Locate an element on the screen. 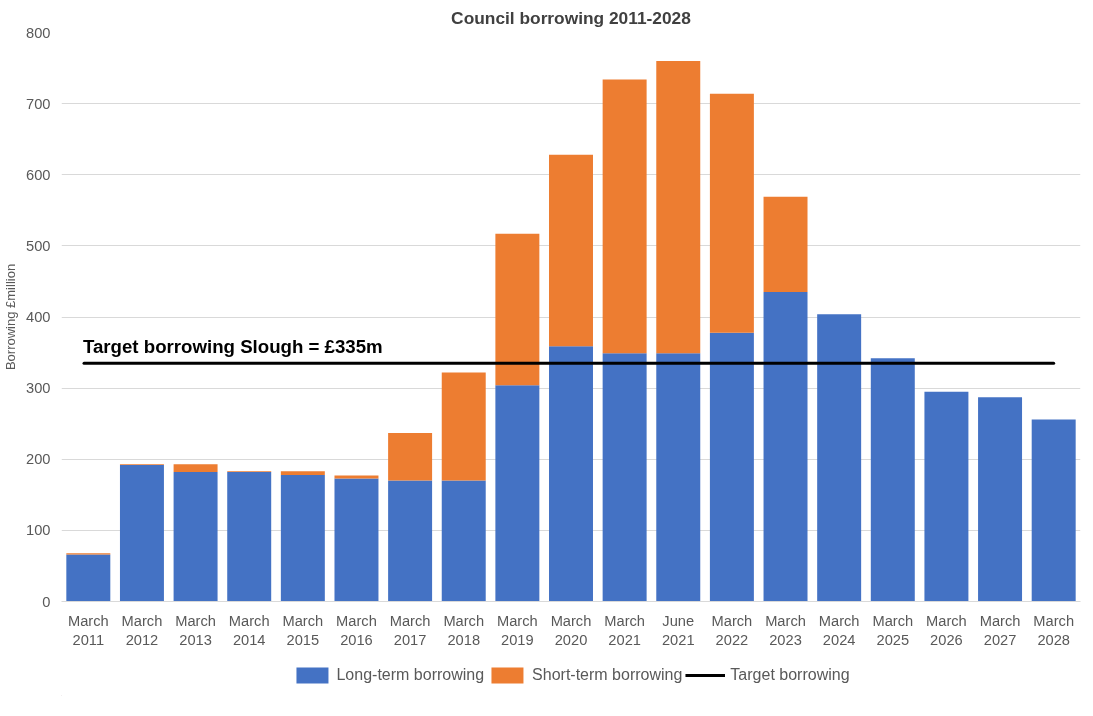 The width and height of the screenshot is (1093, 716). x-tick-label: March 2013 is located at coordinates (195, 630).